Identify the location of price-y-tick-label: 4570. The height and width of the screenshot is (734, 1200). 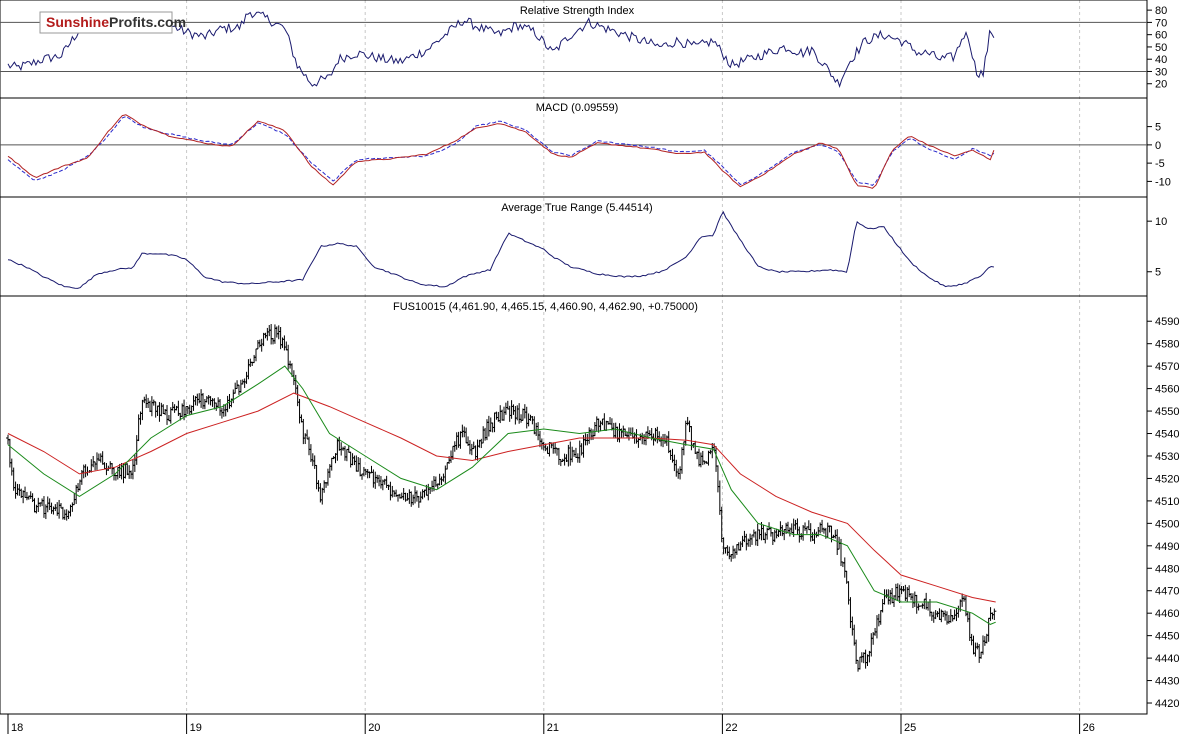
(1167, 367).